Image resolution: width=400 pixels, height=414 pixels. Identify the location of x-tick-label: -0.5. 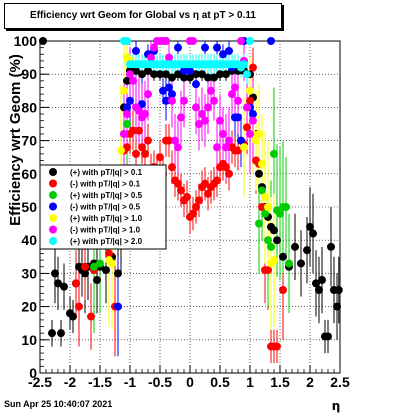
(160, 382).